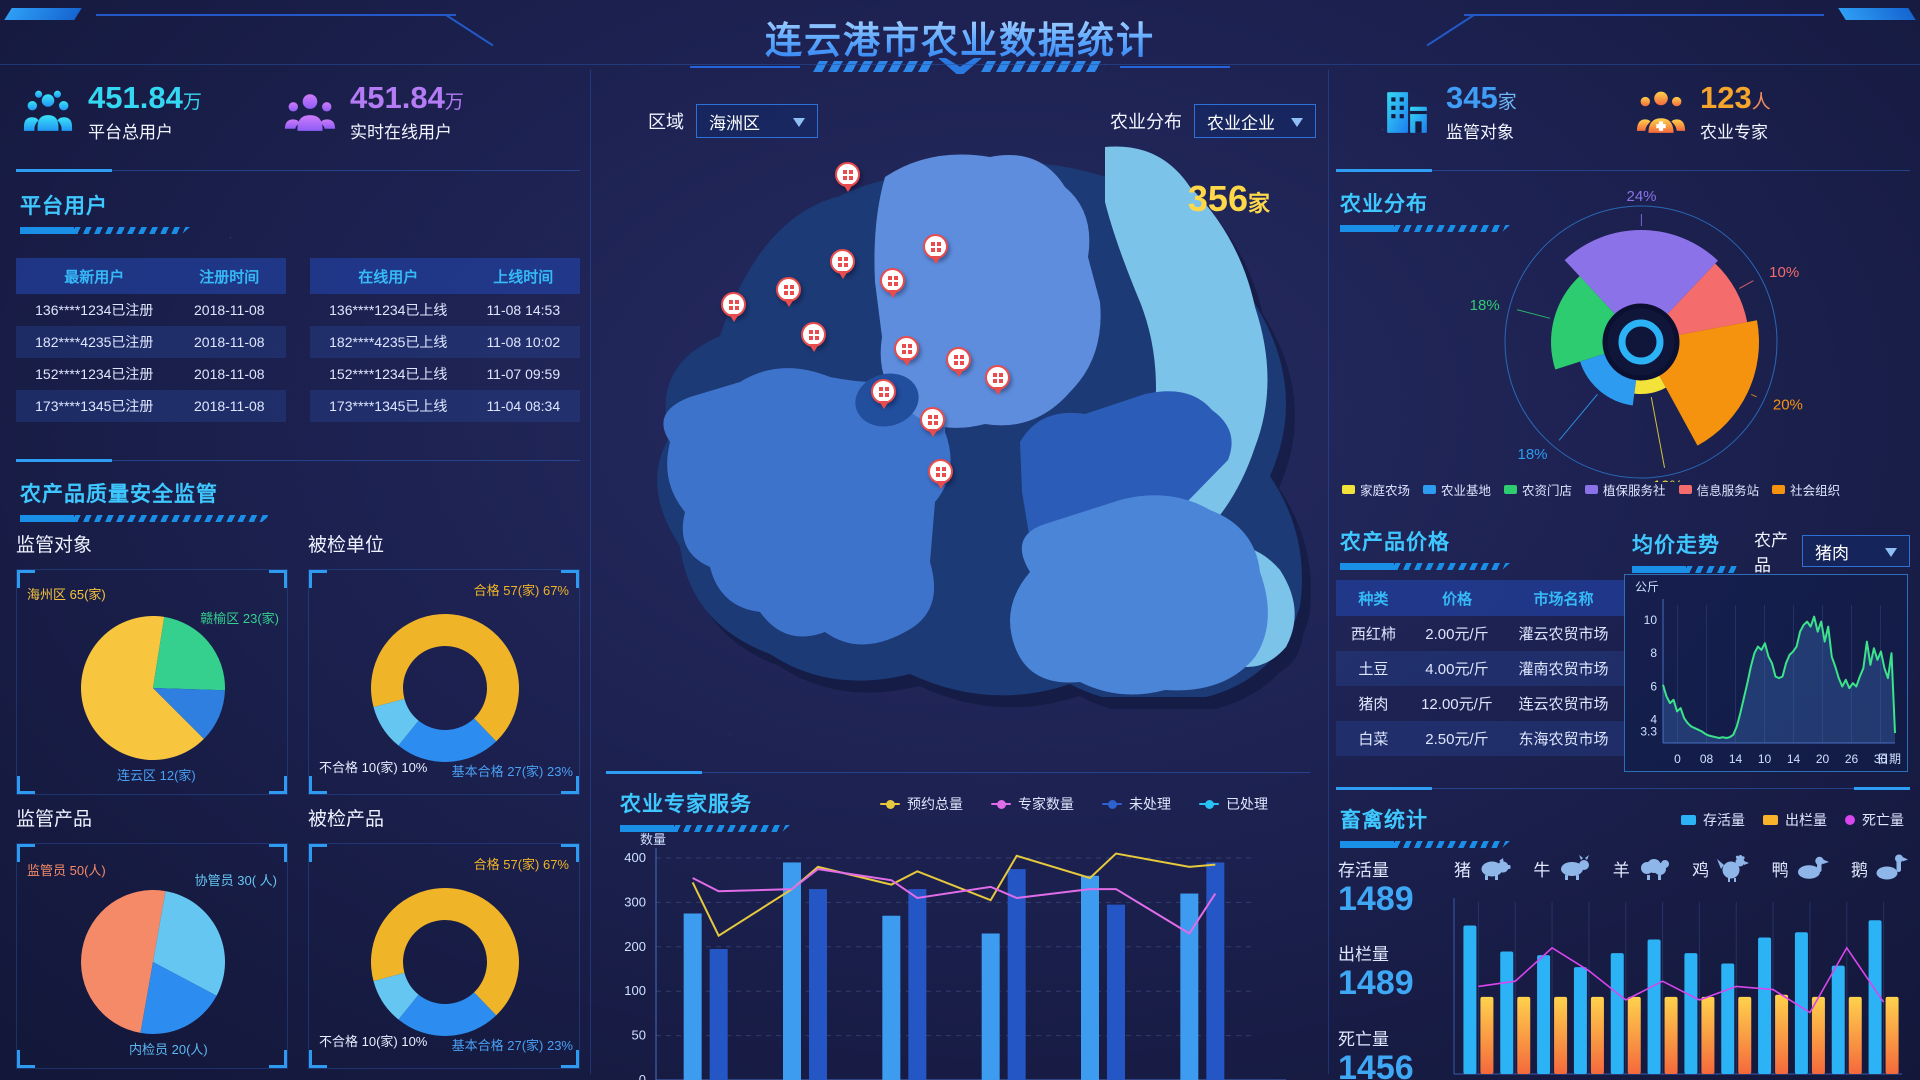 This screenshot has height=1080, width=1920. Describe the element at coordinates (1363, 955) in the screenshot. I see `stat-label: 出栏量` at that location.